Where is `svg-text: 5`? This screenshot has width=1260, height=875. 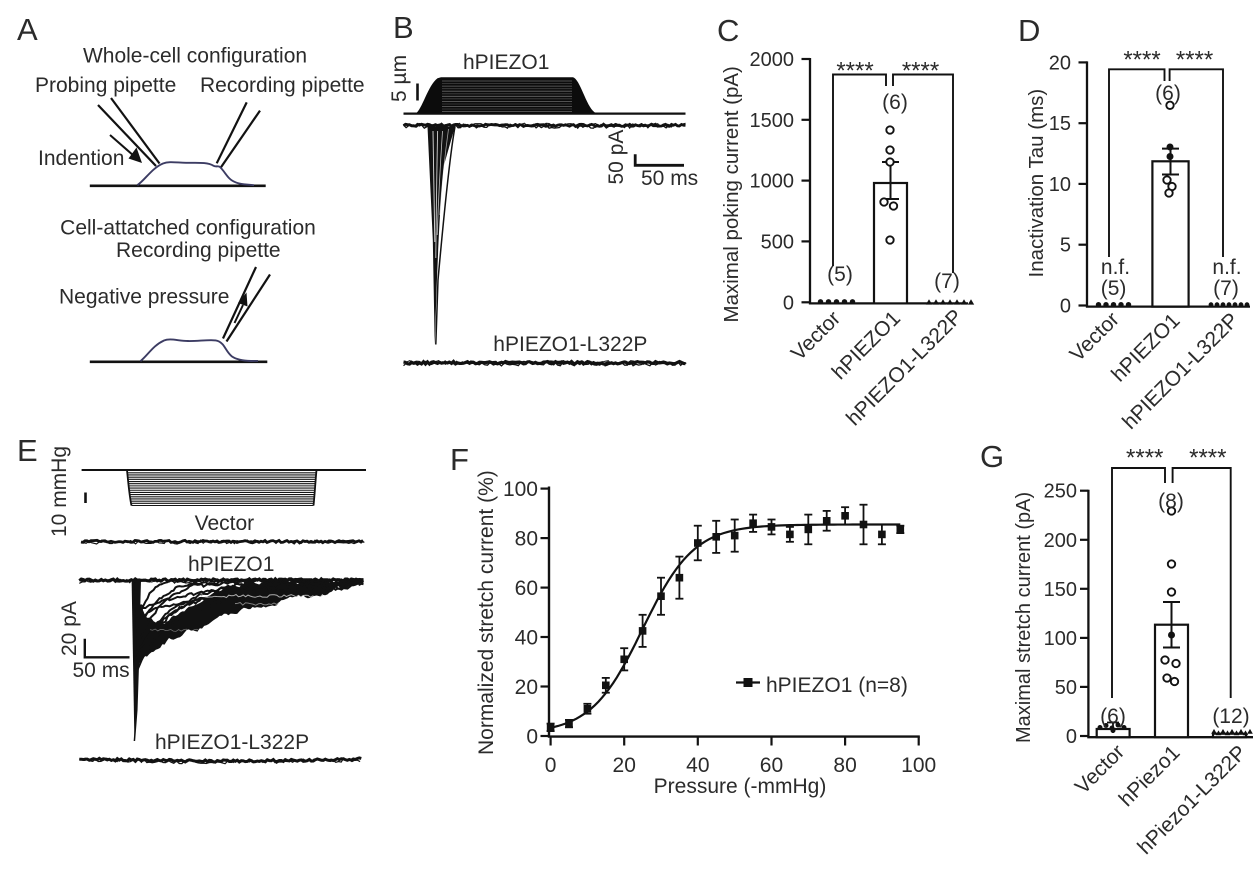 svg-text: 5 is located at coordinates (1065, 246).